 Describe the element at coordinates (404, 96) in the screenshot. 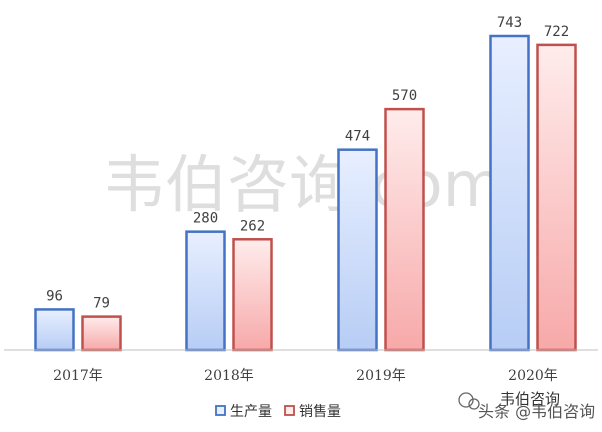

I see `data-label-sales-2: 570` at that location.